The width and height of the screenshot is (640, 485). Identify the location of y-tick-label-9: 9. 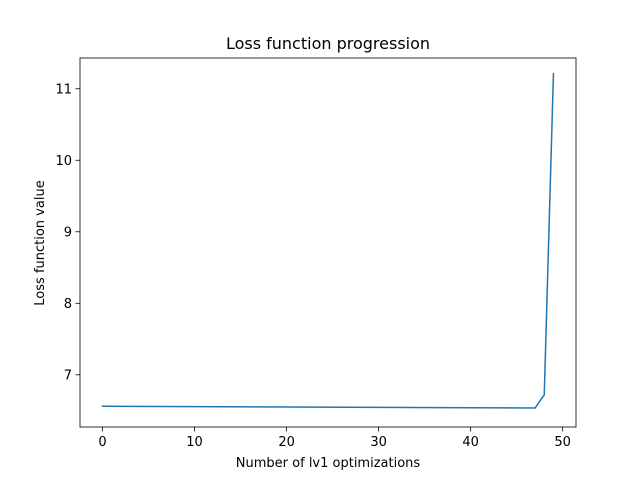
(68, 232).